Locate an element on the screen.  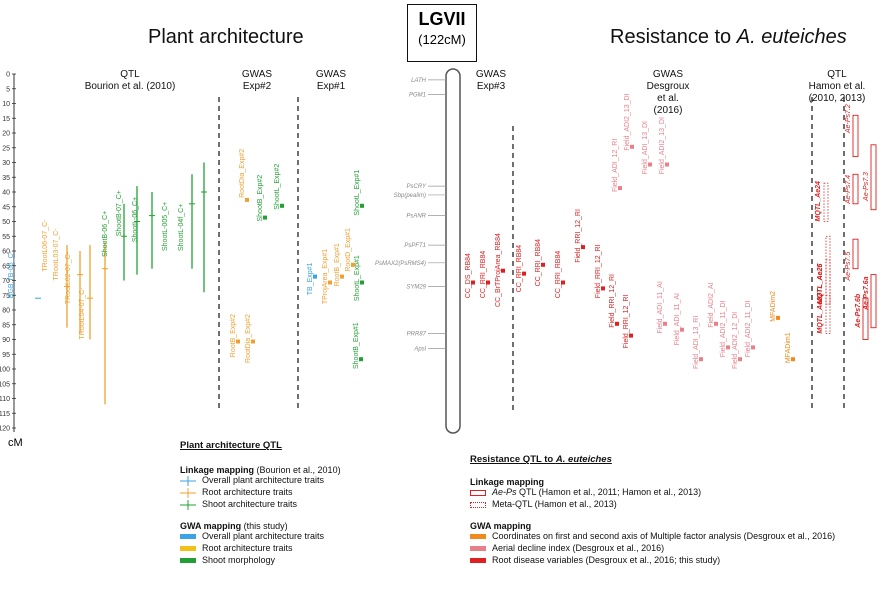
legend-left-linkage-rest: (Bourion et al., 2010) is located at coordinates (297, 470).